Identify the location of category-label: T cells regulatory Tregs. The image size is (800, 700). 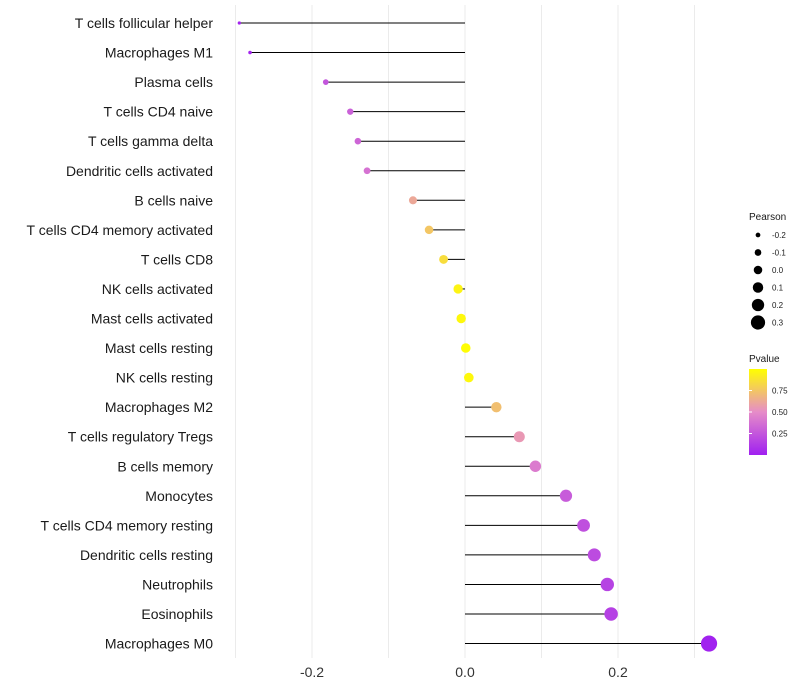
(140, 437).